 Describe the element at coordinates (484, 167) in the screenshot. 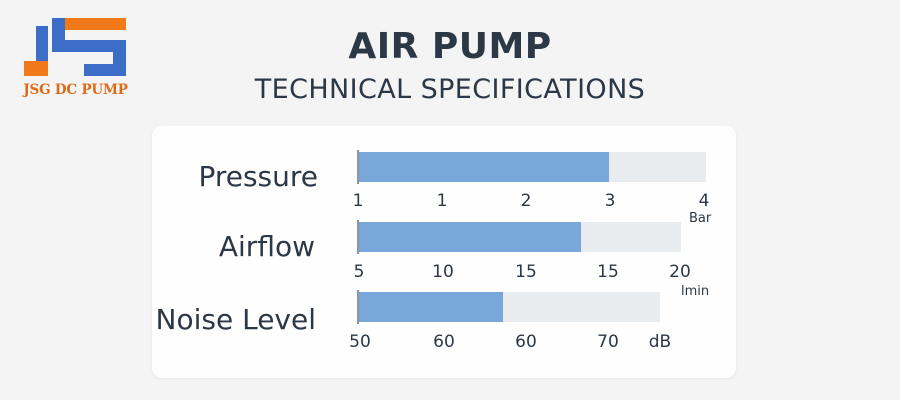

I see `bar-pressure` at that location.